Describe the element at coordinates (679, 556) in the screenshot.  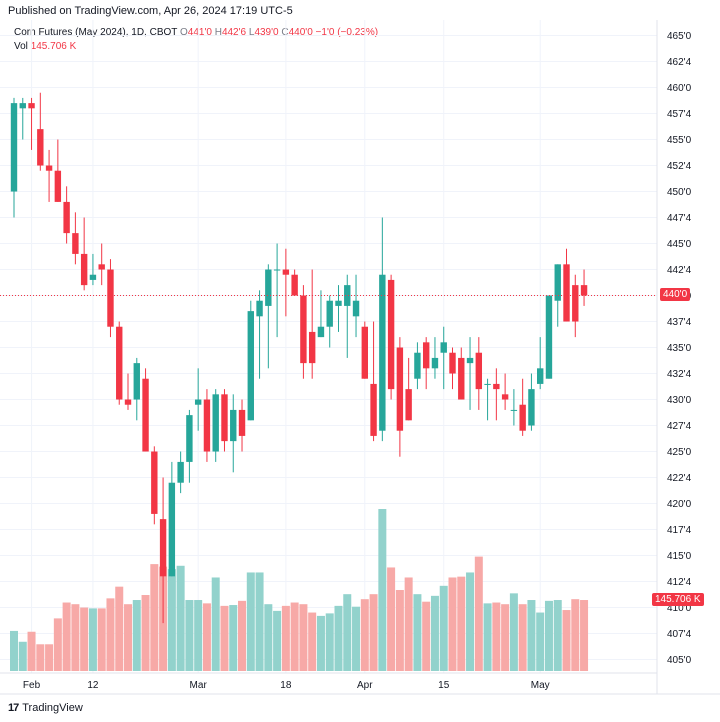
I see `price-tick-label: 415'0` at that location.